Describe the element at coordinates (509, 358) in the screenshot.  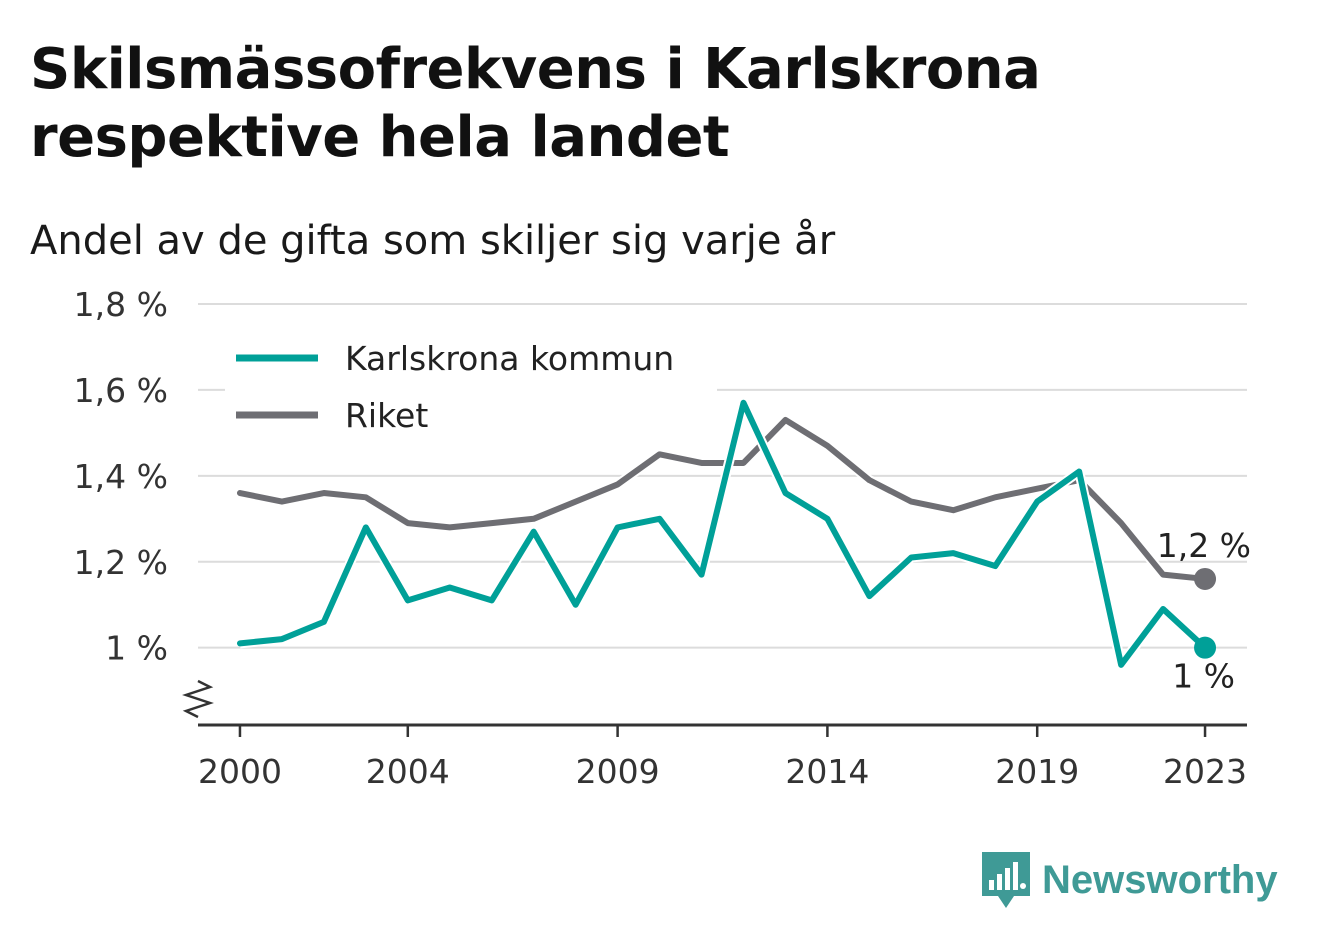
I see `legend-label: Karlskrona kommun` at that location.